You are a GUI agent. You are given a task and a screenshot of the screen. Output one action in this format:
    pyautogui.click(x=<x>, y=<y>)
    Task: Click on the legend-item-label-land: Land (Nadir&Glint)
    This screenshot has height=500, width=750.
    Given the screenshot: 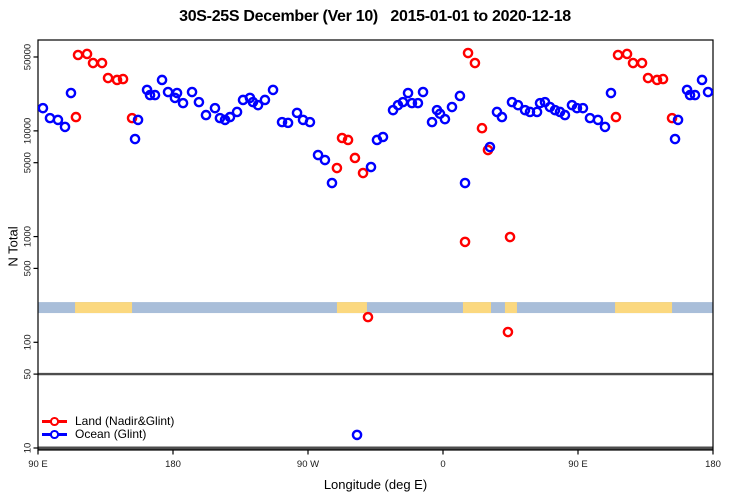 What is the action you would take?
    pyautogui.click(x=125, y=421)
    